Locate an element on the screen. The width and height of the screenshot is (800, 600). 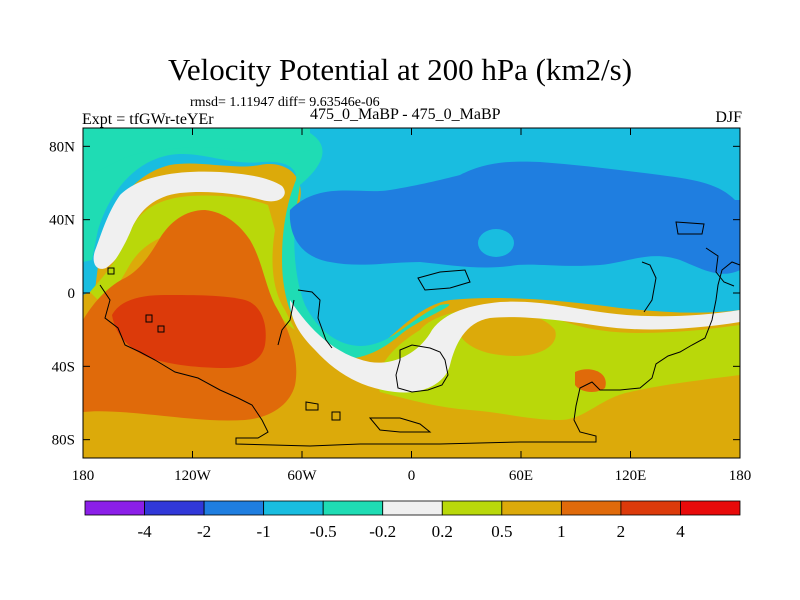
coastline-east-asia is located at coordinates (649, 287).